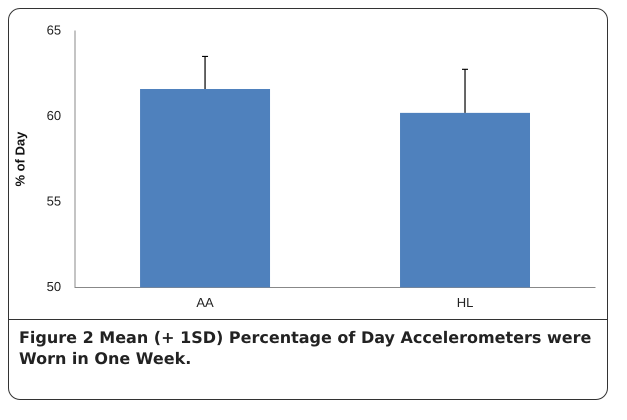  What do you see at coordinates (54, 115) in the screenshot?
I see `y-tick-label: 60` at bounding box center [54, 115].